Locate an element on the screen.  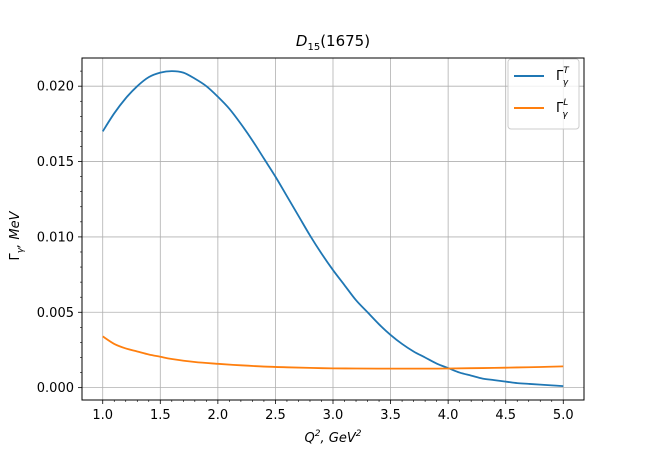
x-tick-label: 1.0 is located at coordinates (102, 415).